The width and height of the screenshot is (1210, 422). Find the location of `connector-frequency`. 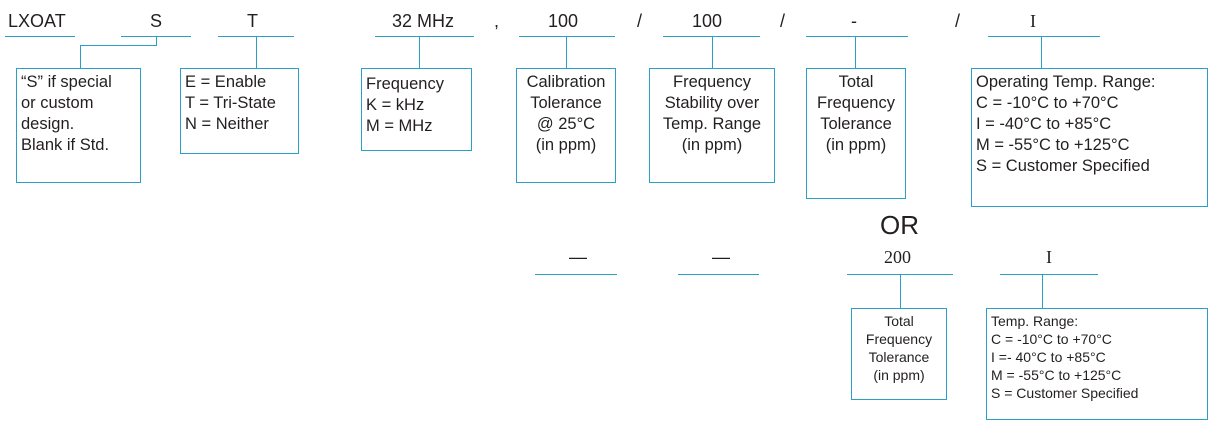

connector-frequency is located at coordinates (419, 52).